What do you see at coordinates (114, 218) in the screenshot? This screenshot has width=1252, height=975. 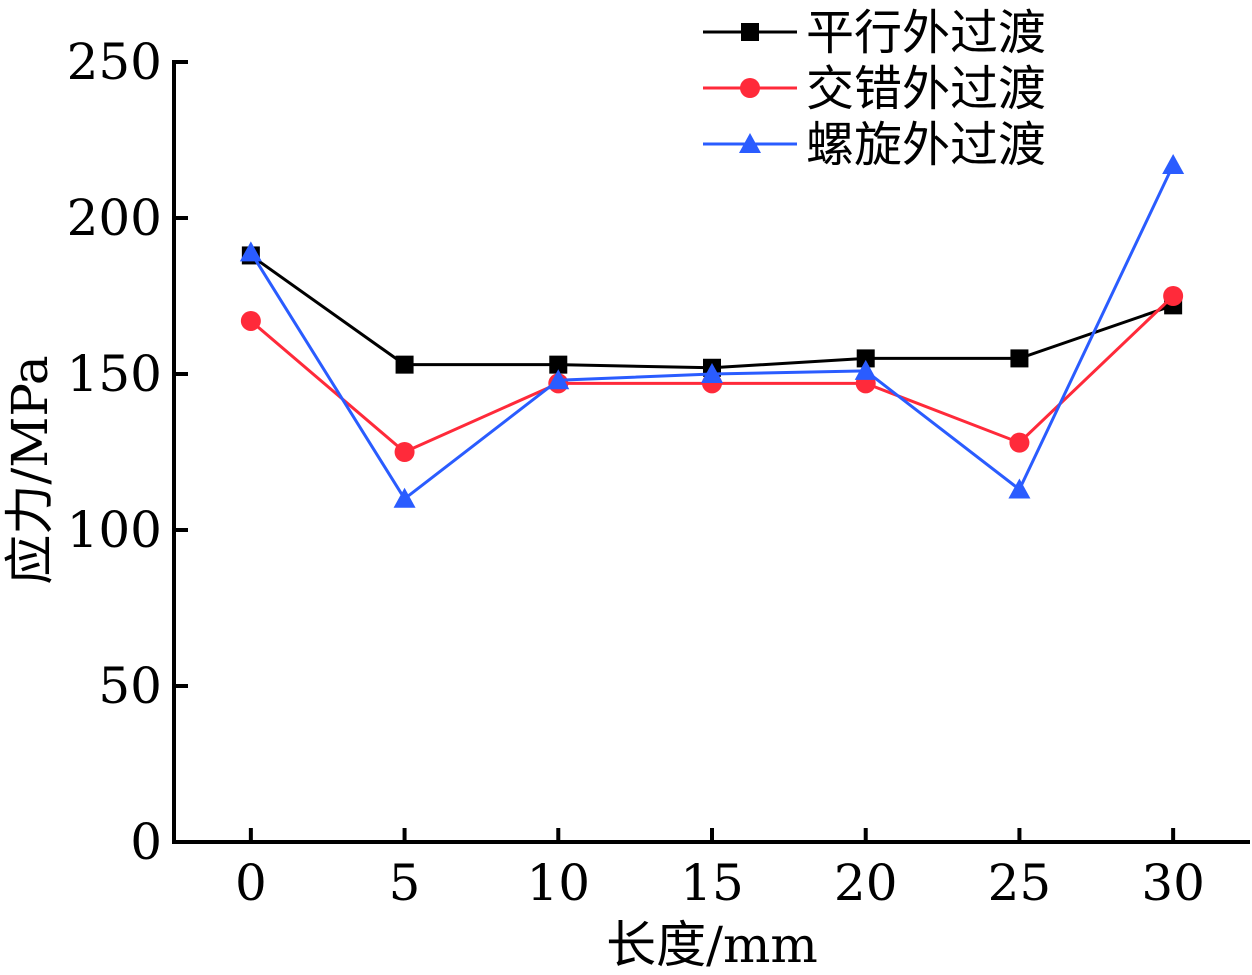 I see `y-tick-label: 200` at bounding box center [114, 218].